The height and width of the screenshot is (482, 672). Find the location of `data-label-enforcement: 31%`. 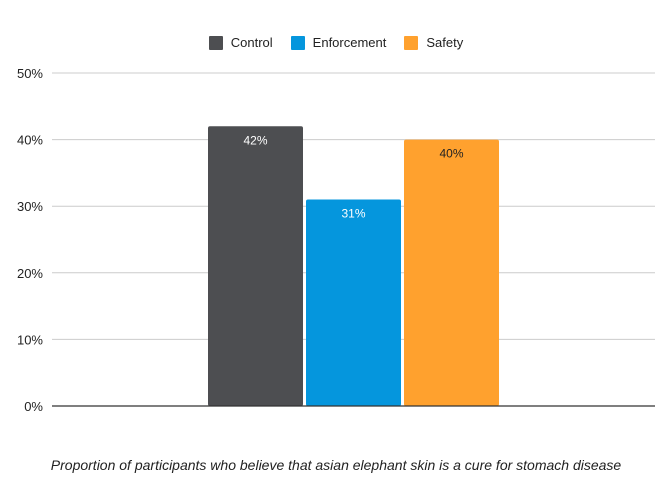

data-label-enforcement: 31% is located at coordinates (353, 214).